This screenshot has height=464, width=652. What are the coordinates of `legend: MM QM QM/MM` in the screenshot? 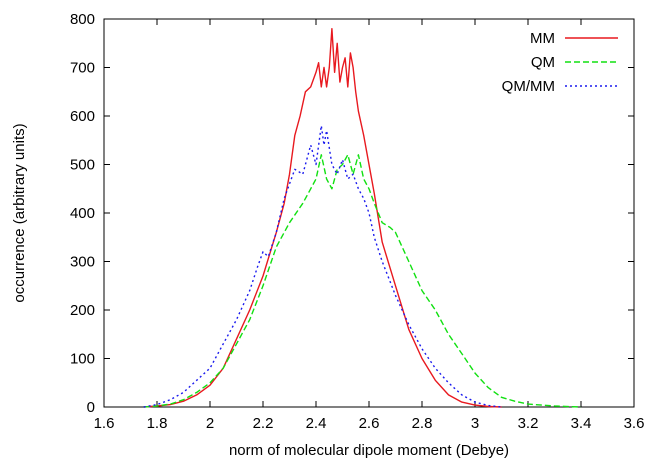 It's located at (560, 62).